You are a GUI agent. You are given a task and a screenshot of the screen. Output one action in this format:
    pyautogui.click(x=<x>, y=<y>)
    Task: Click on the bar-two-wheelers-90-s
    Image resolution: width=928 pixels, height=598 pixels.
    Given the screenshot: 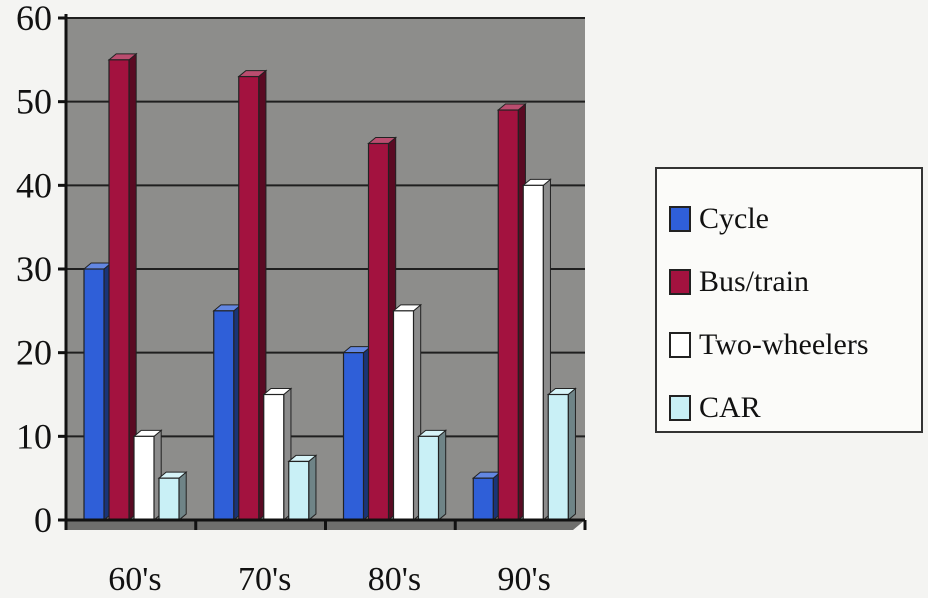 What is the action you would take?
    pyautogui.click(x=536, y=350)
    